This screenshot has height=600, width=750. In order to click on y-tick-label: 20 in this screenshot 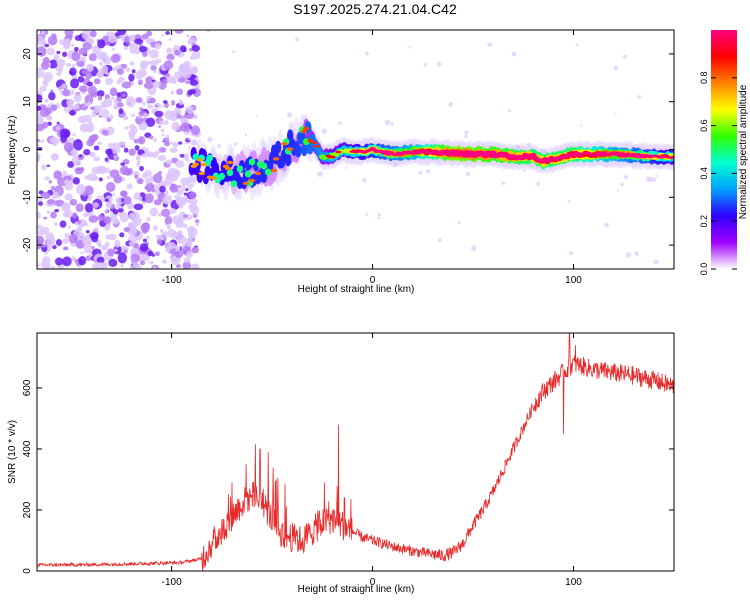, I will do `click(27, 54)`.